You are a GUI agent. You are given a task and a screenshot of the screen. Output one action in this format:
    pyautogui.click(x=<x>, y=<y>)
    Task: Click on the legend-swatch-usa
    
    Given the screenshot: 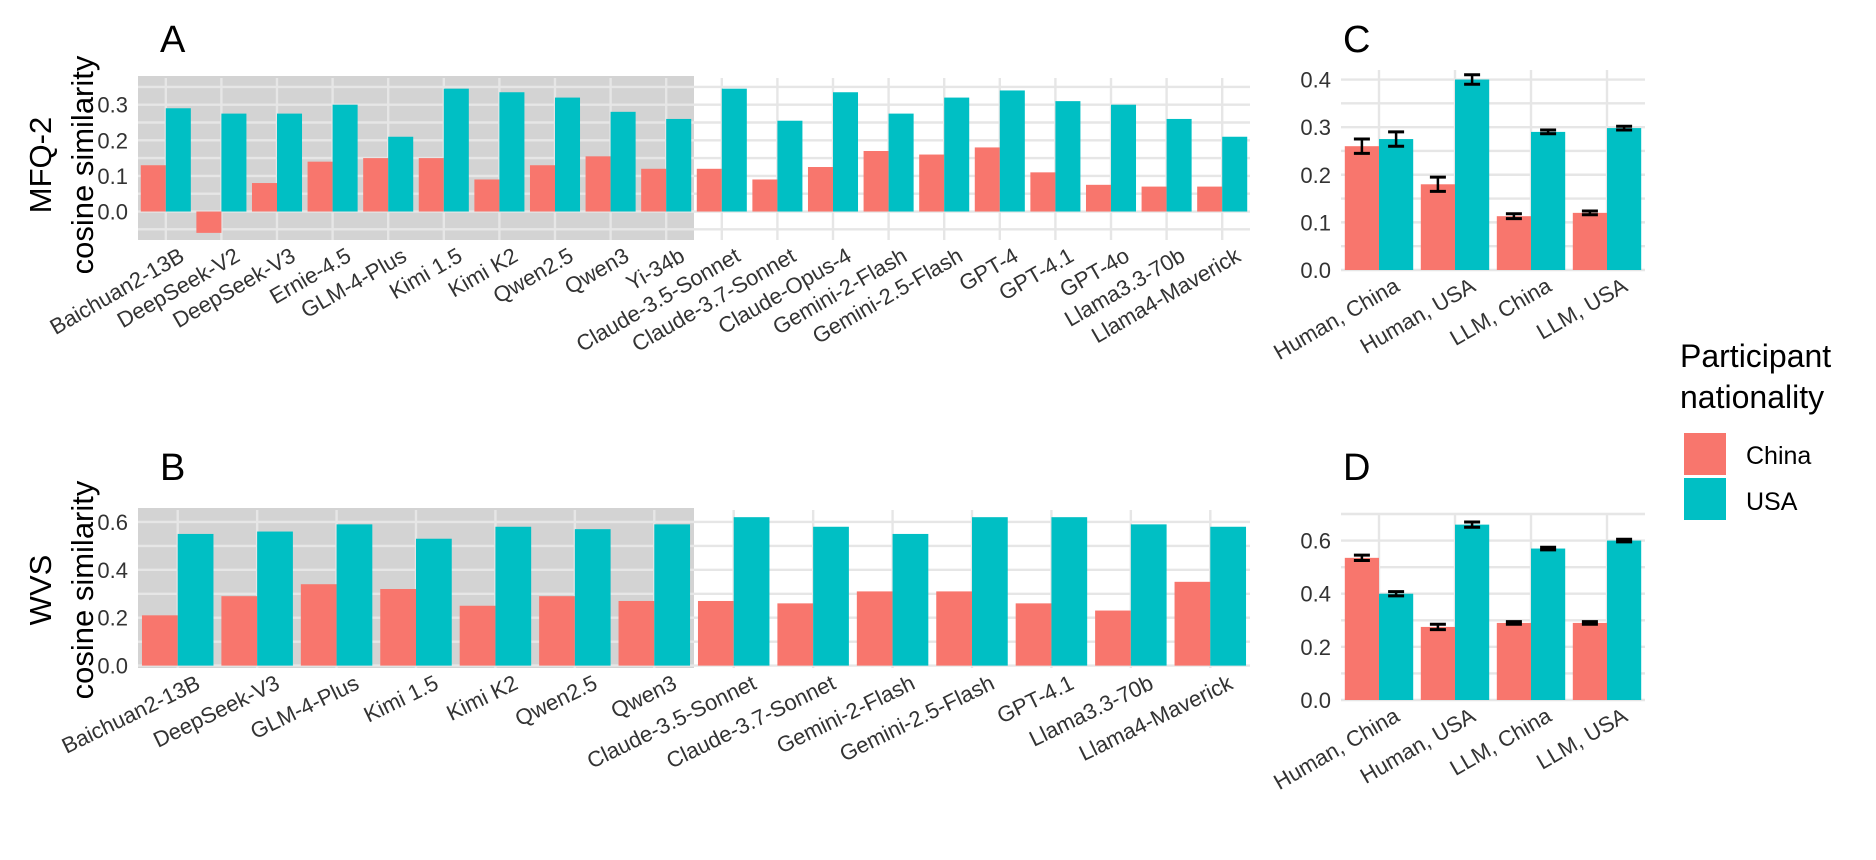 What is the action you would take?
    pyautogui.click(x=1705, y=499)
    